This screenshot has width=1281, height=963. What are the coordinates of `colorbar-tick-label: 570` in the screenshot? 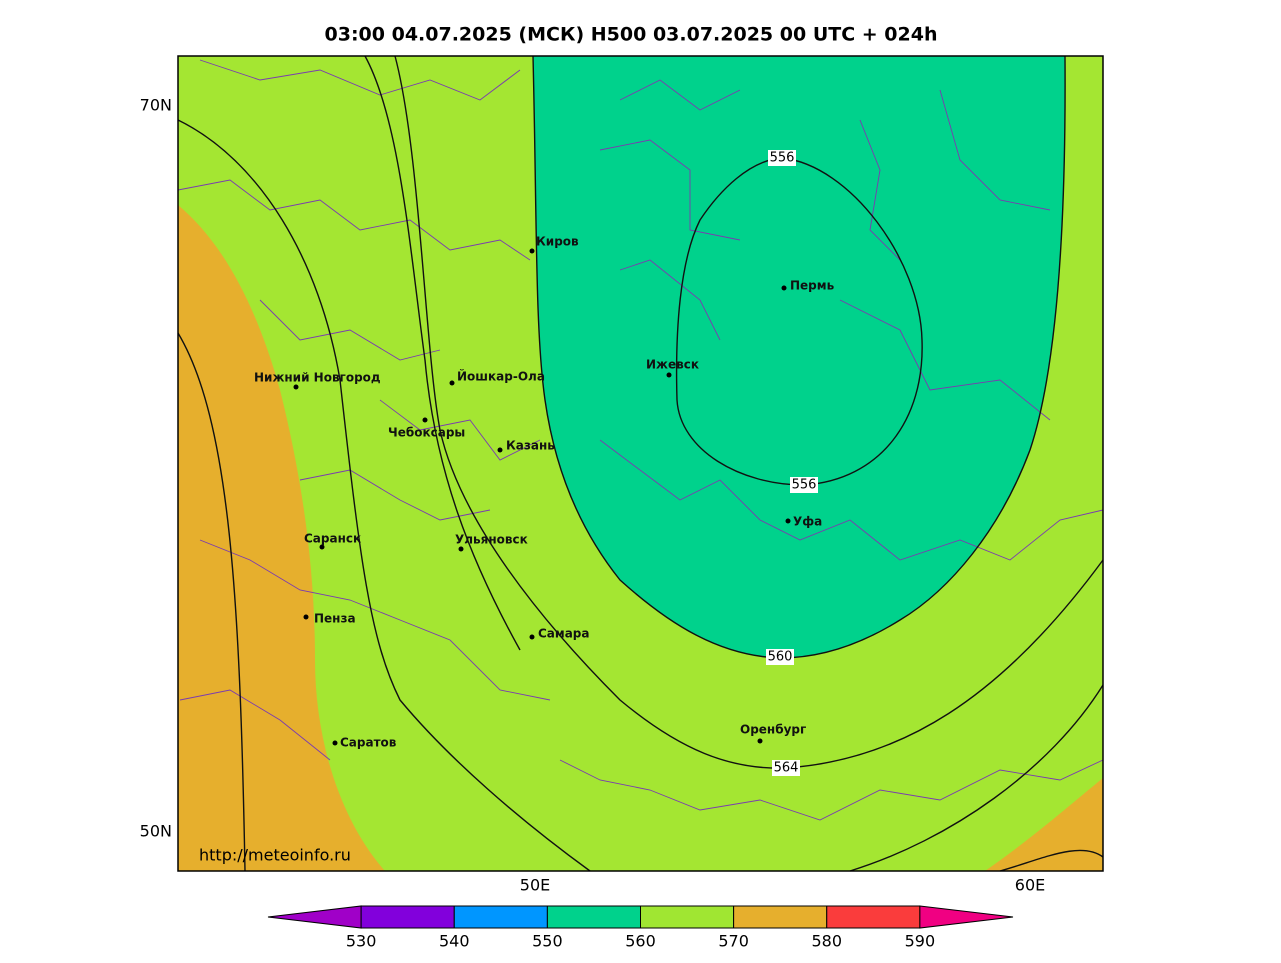 It's located at (733, 941).